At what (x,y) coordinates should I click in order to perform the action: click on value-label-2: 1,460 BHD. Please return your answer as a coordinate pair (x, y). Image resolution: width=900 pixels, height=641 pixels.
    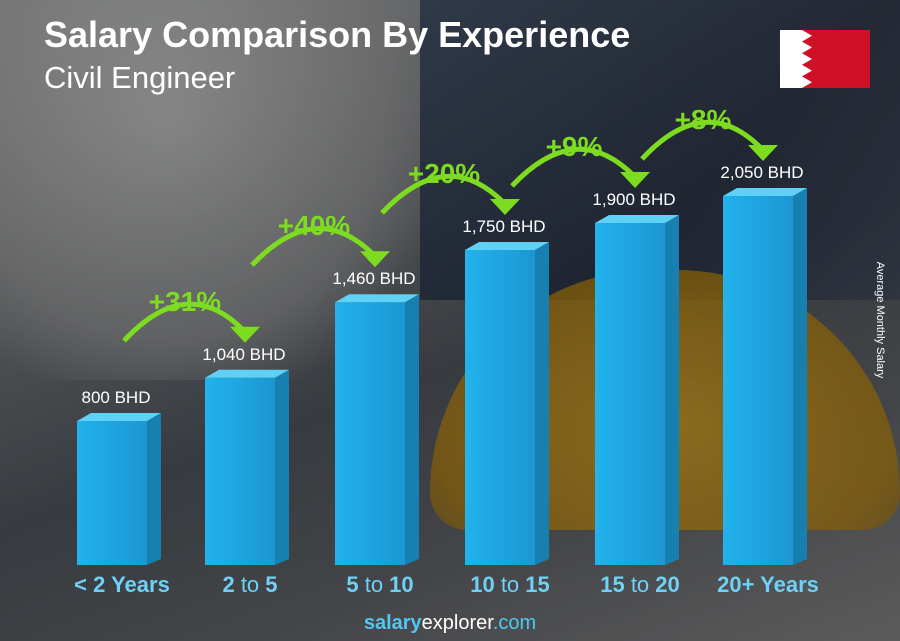
    Looking at the image, I should click on (373, 278).